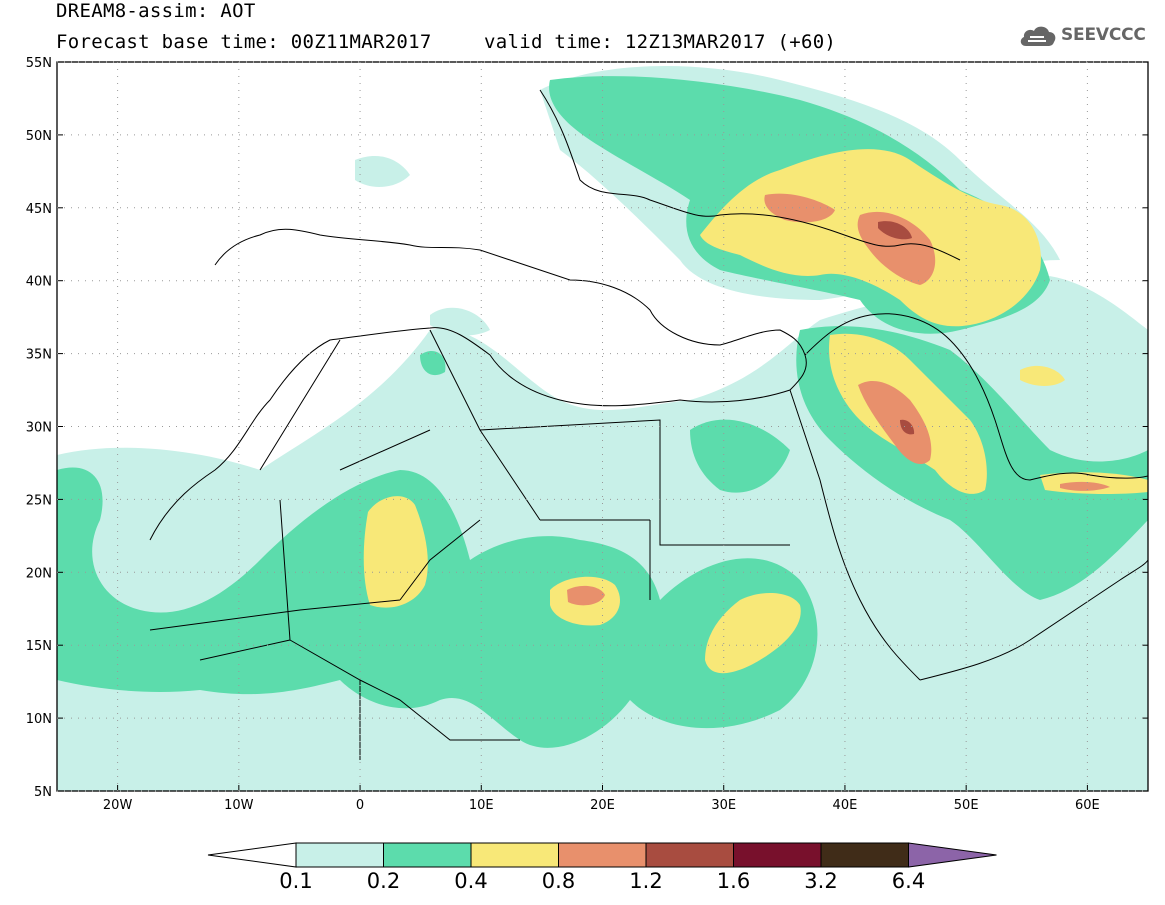 This screenshot has width=1165, height=905. Describe the element at coordinates (39, 500) in the screenshot. I see `lat-label: 25N` at that location.